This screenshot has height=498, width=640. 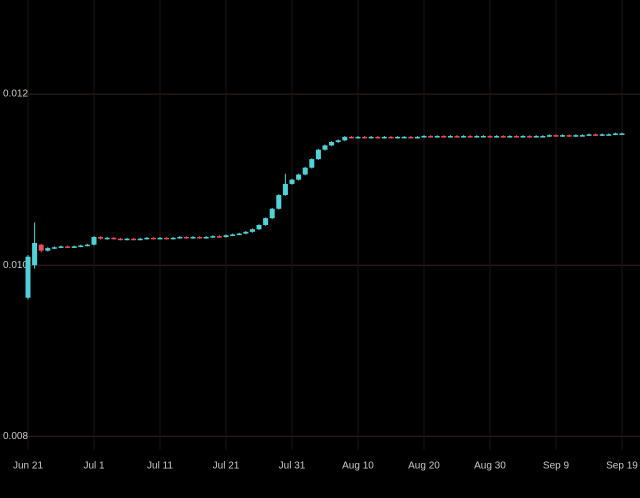 I want to click on y-tick-label: 0.012, so click(x=15, y=94).